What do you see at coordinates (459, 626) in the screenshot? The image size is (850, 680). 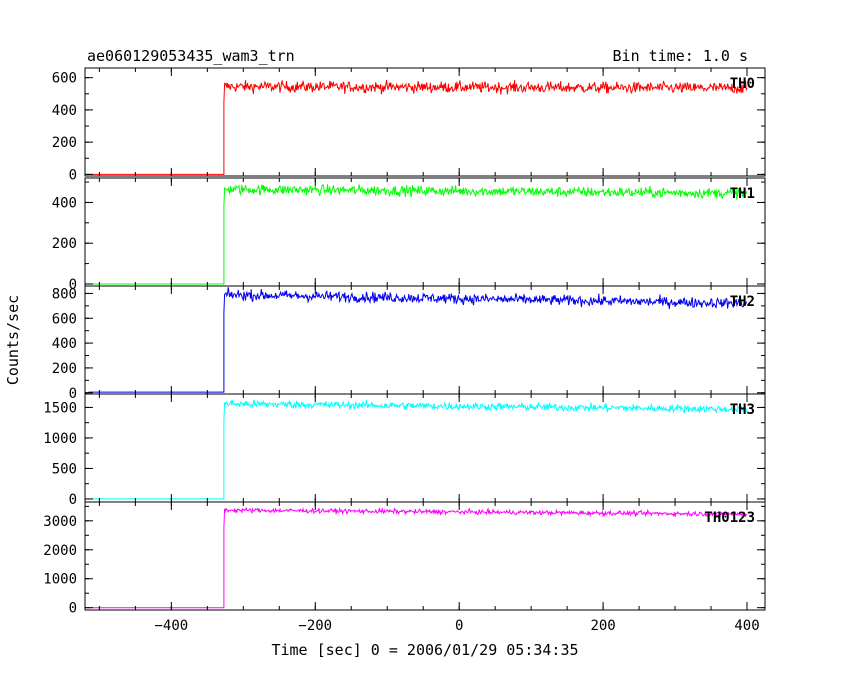 I see `x-tick-label: 0` at bounding box center [459, 626].